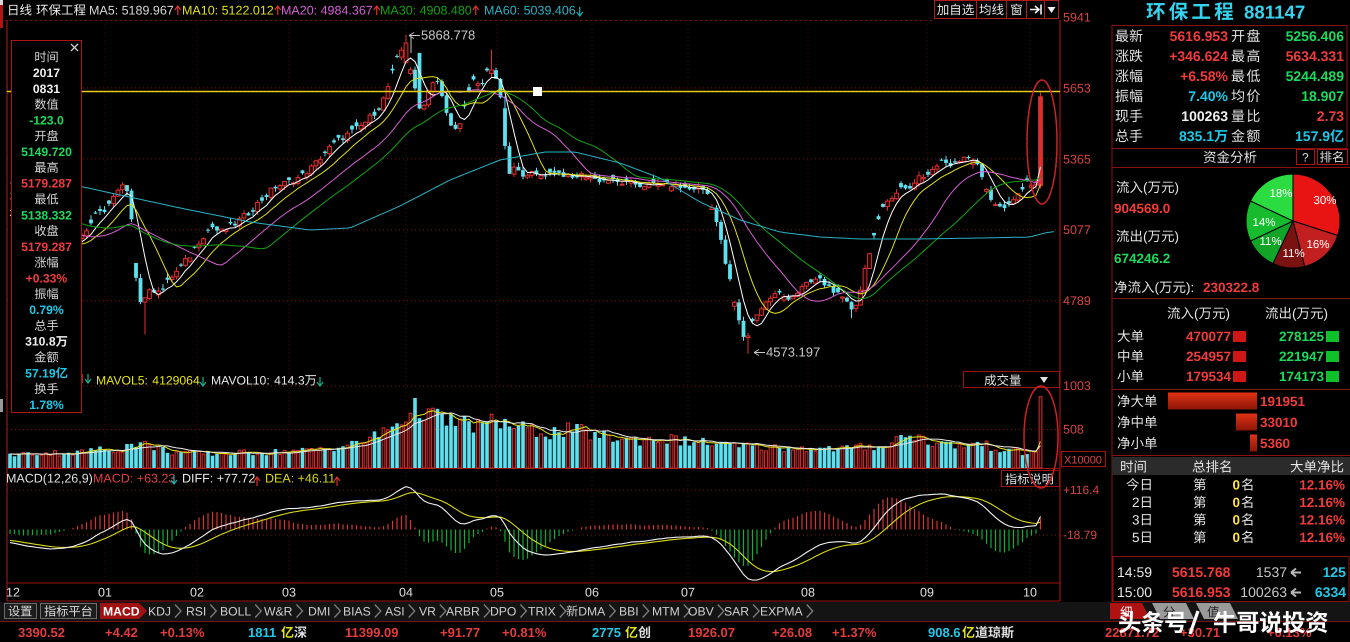 This screenshot has height=642, width=1350. What do you see at coordinates (1208, 96) in the screenshot?
I see `svg-text: 7.40%` at bounding box center [1208, 96].